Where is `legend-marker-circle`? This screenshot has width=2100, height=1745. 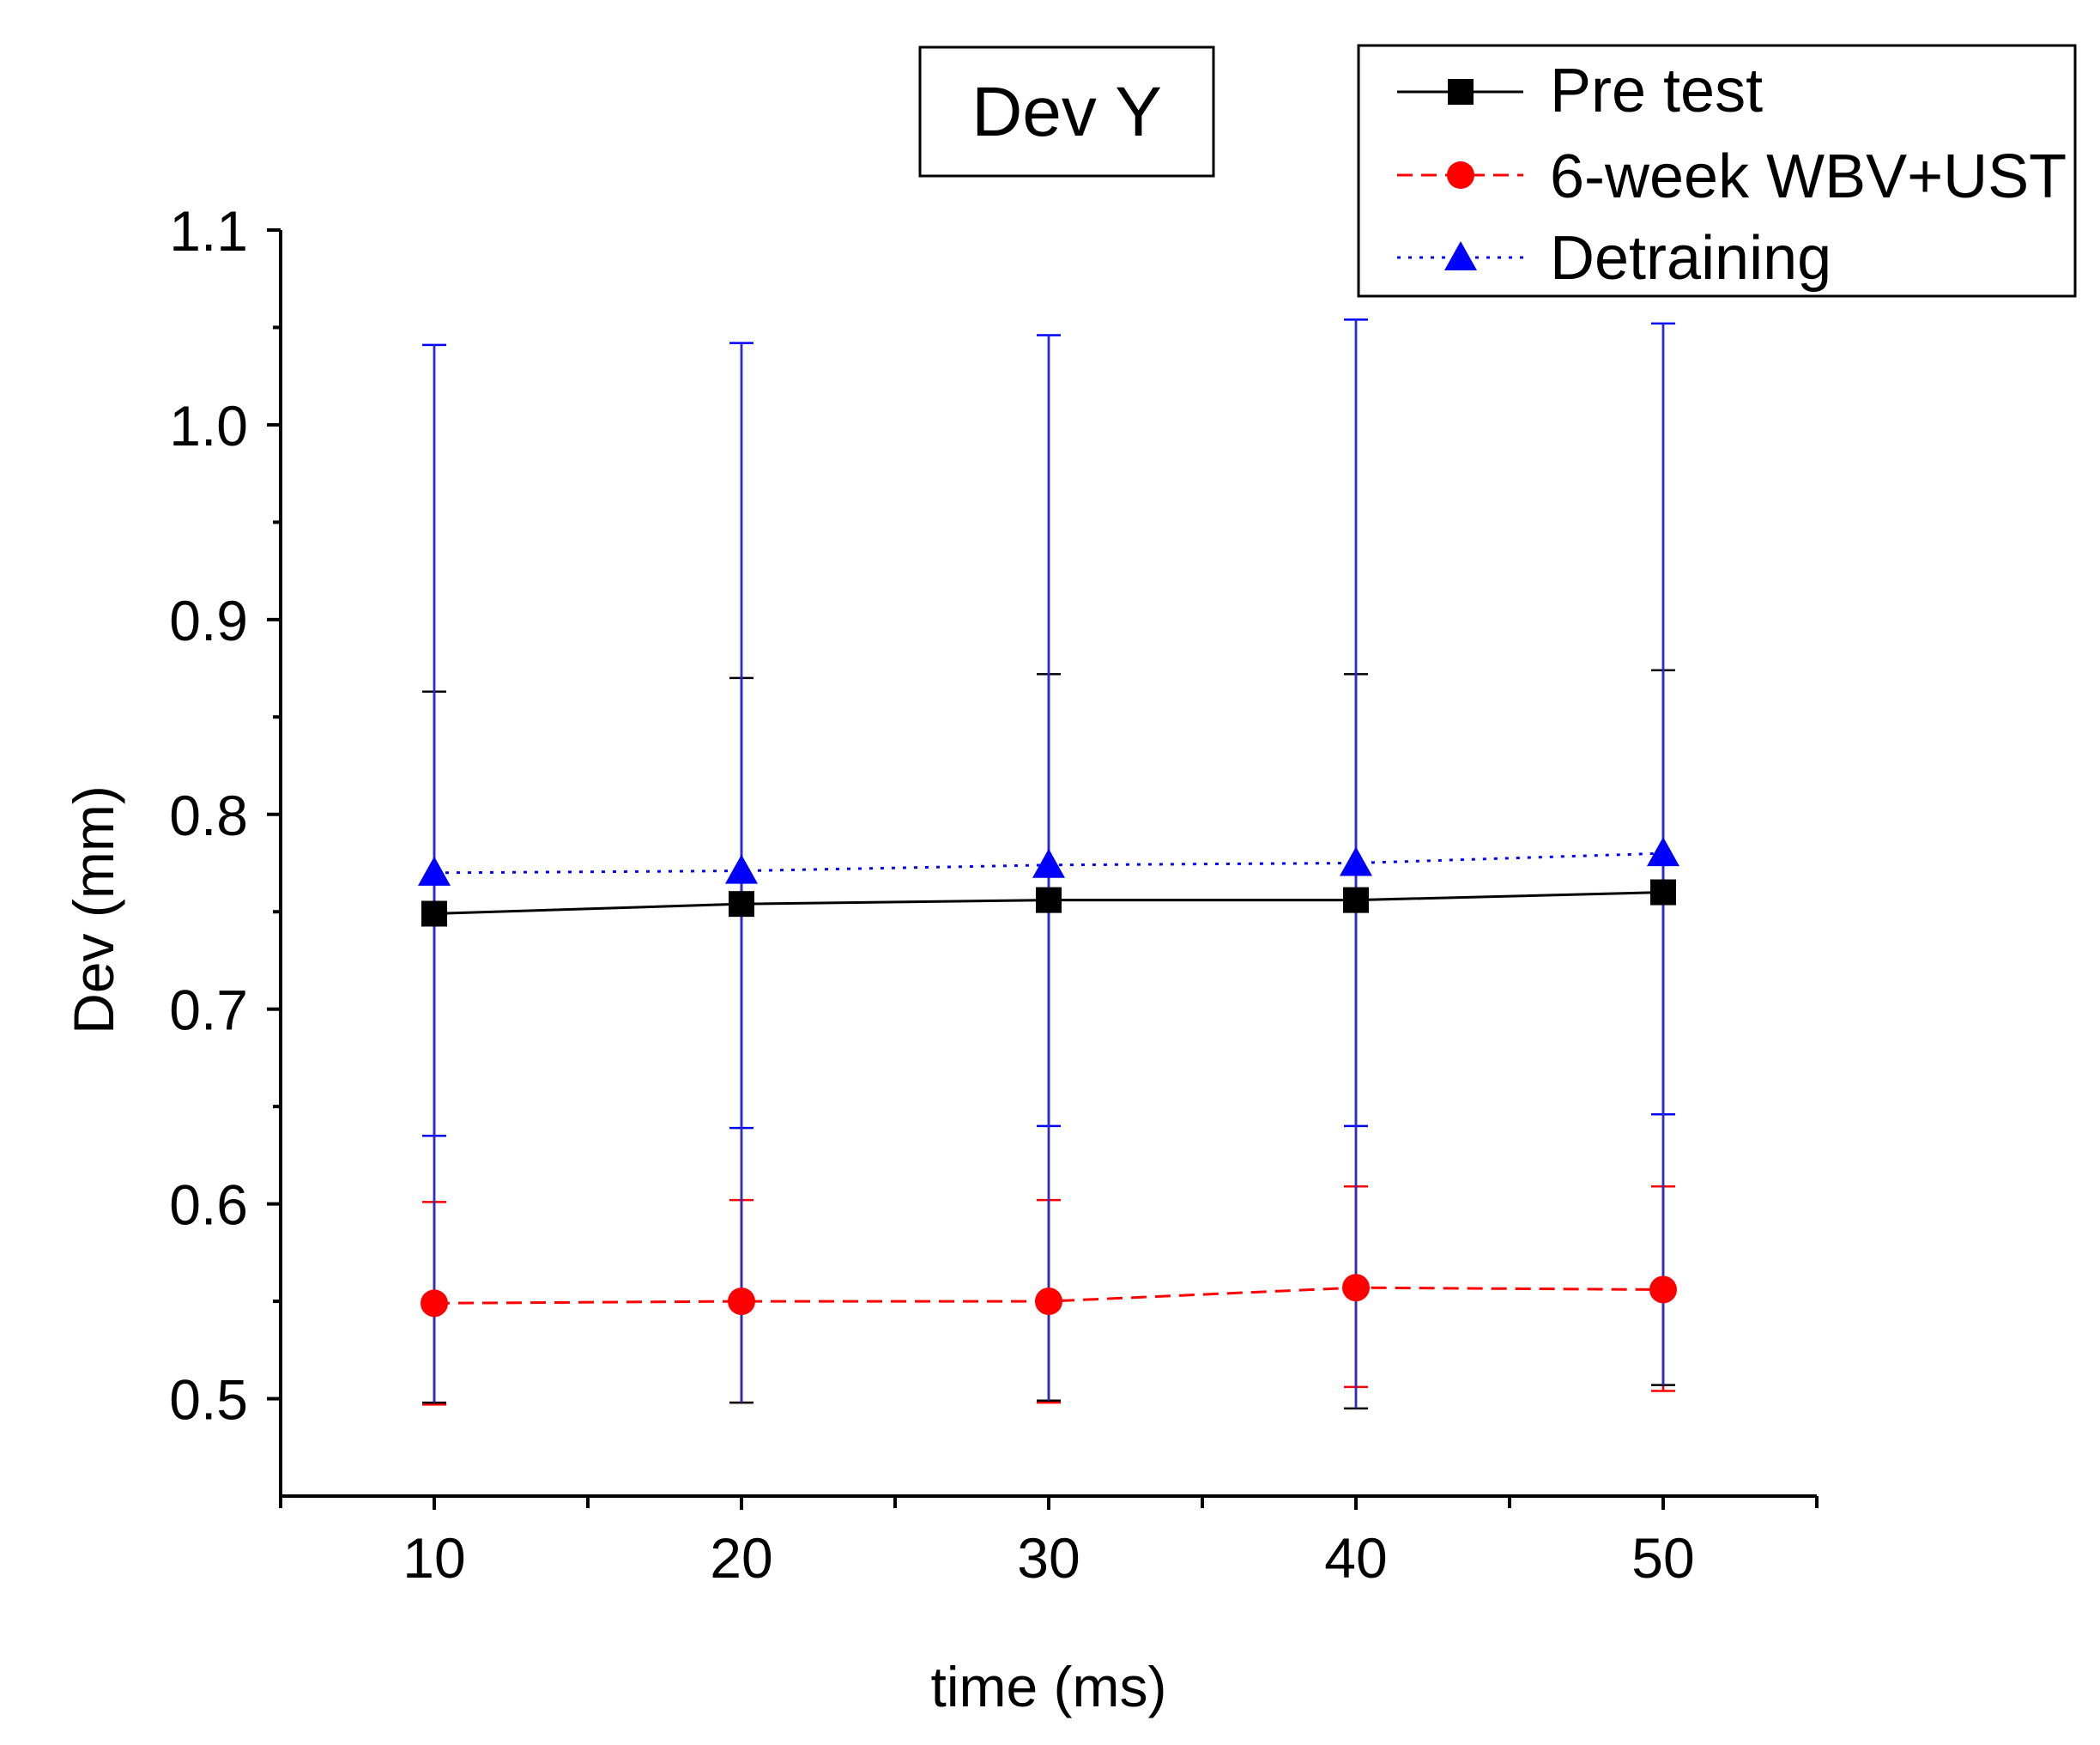
legend-marker-circle is located at coordinates (1460, 175).